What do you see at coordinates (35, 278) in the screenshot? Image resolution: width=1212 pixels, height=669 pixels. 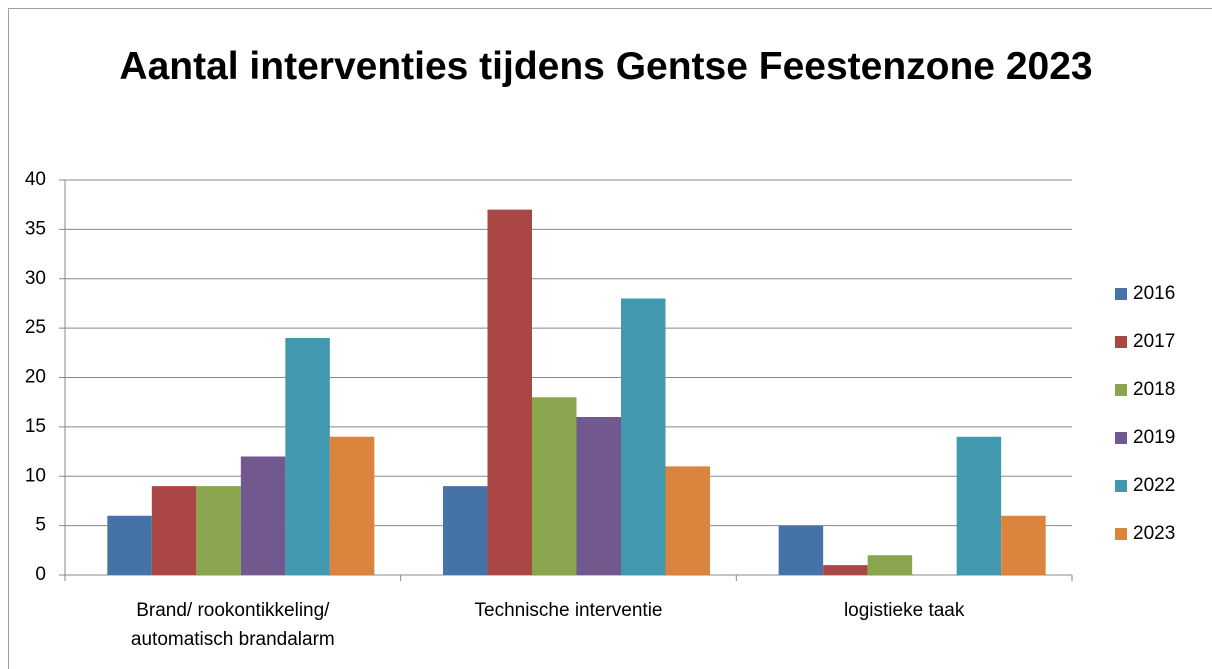 I see `y-tick-label: 30` at bounding box center [35, 278].